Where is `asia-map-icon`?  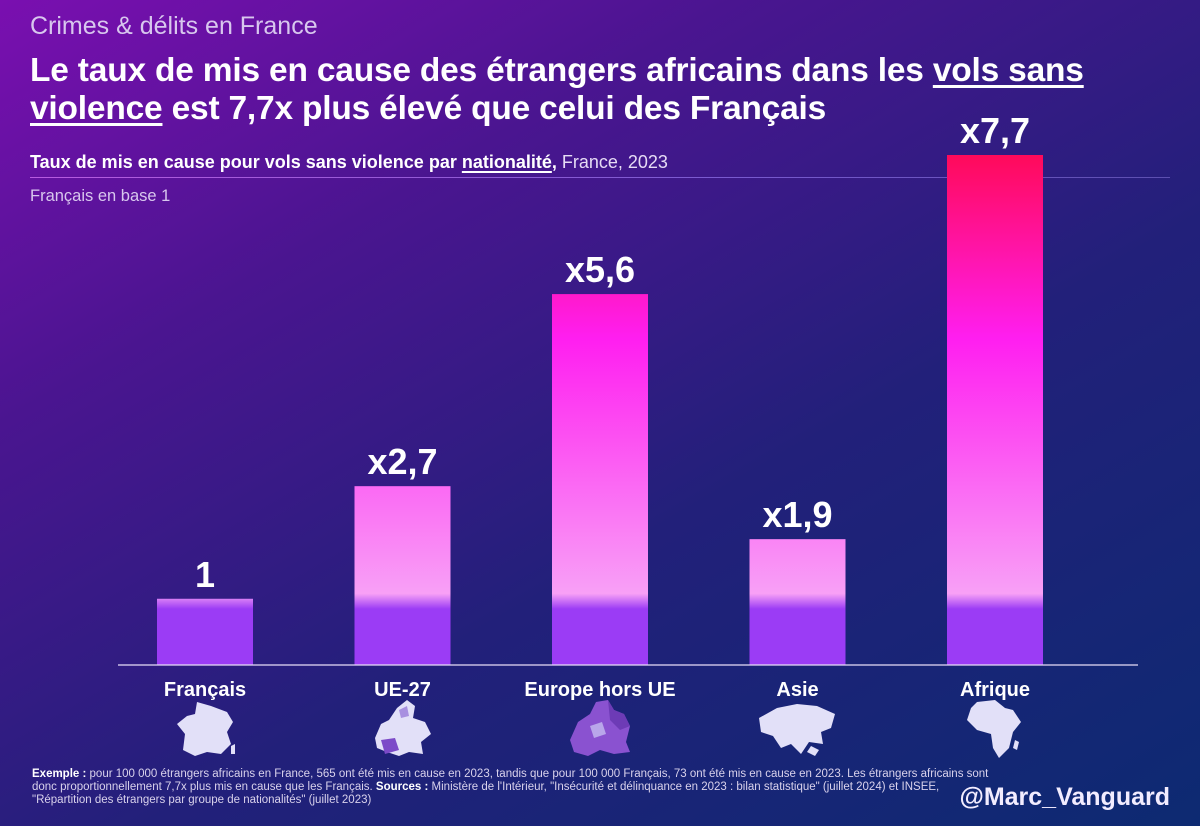
asia-map-icon is located at coordinates (797, 730).